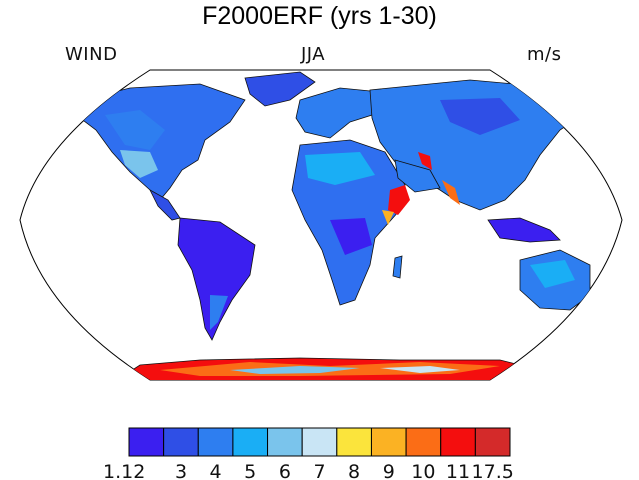 The image size is (639, 480). I want to click on colorbar-tick-label: 17.5, so click(493, 470).